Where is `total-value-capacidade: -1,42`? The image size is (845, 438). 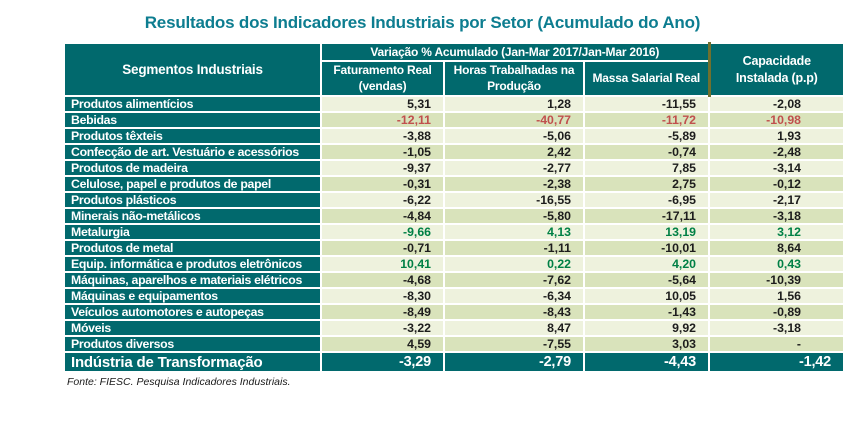 total-value-capacidade: -1,42 is located at coordinates (776, 362).